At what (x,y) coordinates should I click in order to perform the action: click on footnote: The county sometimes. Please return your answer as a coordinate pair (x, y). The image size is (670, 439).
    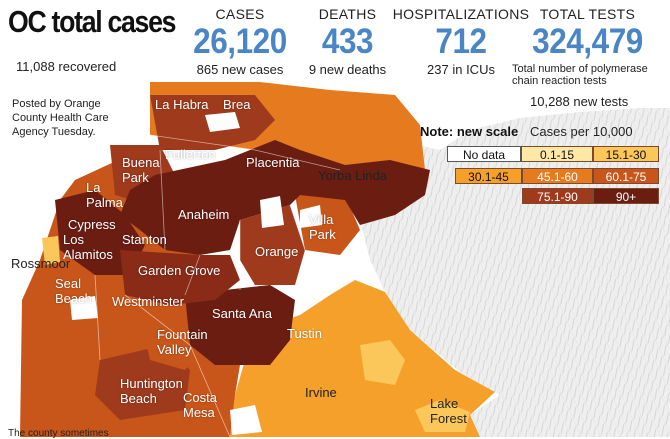
    Looking at the image, I should click on (58, 433).